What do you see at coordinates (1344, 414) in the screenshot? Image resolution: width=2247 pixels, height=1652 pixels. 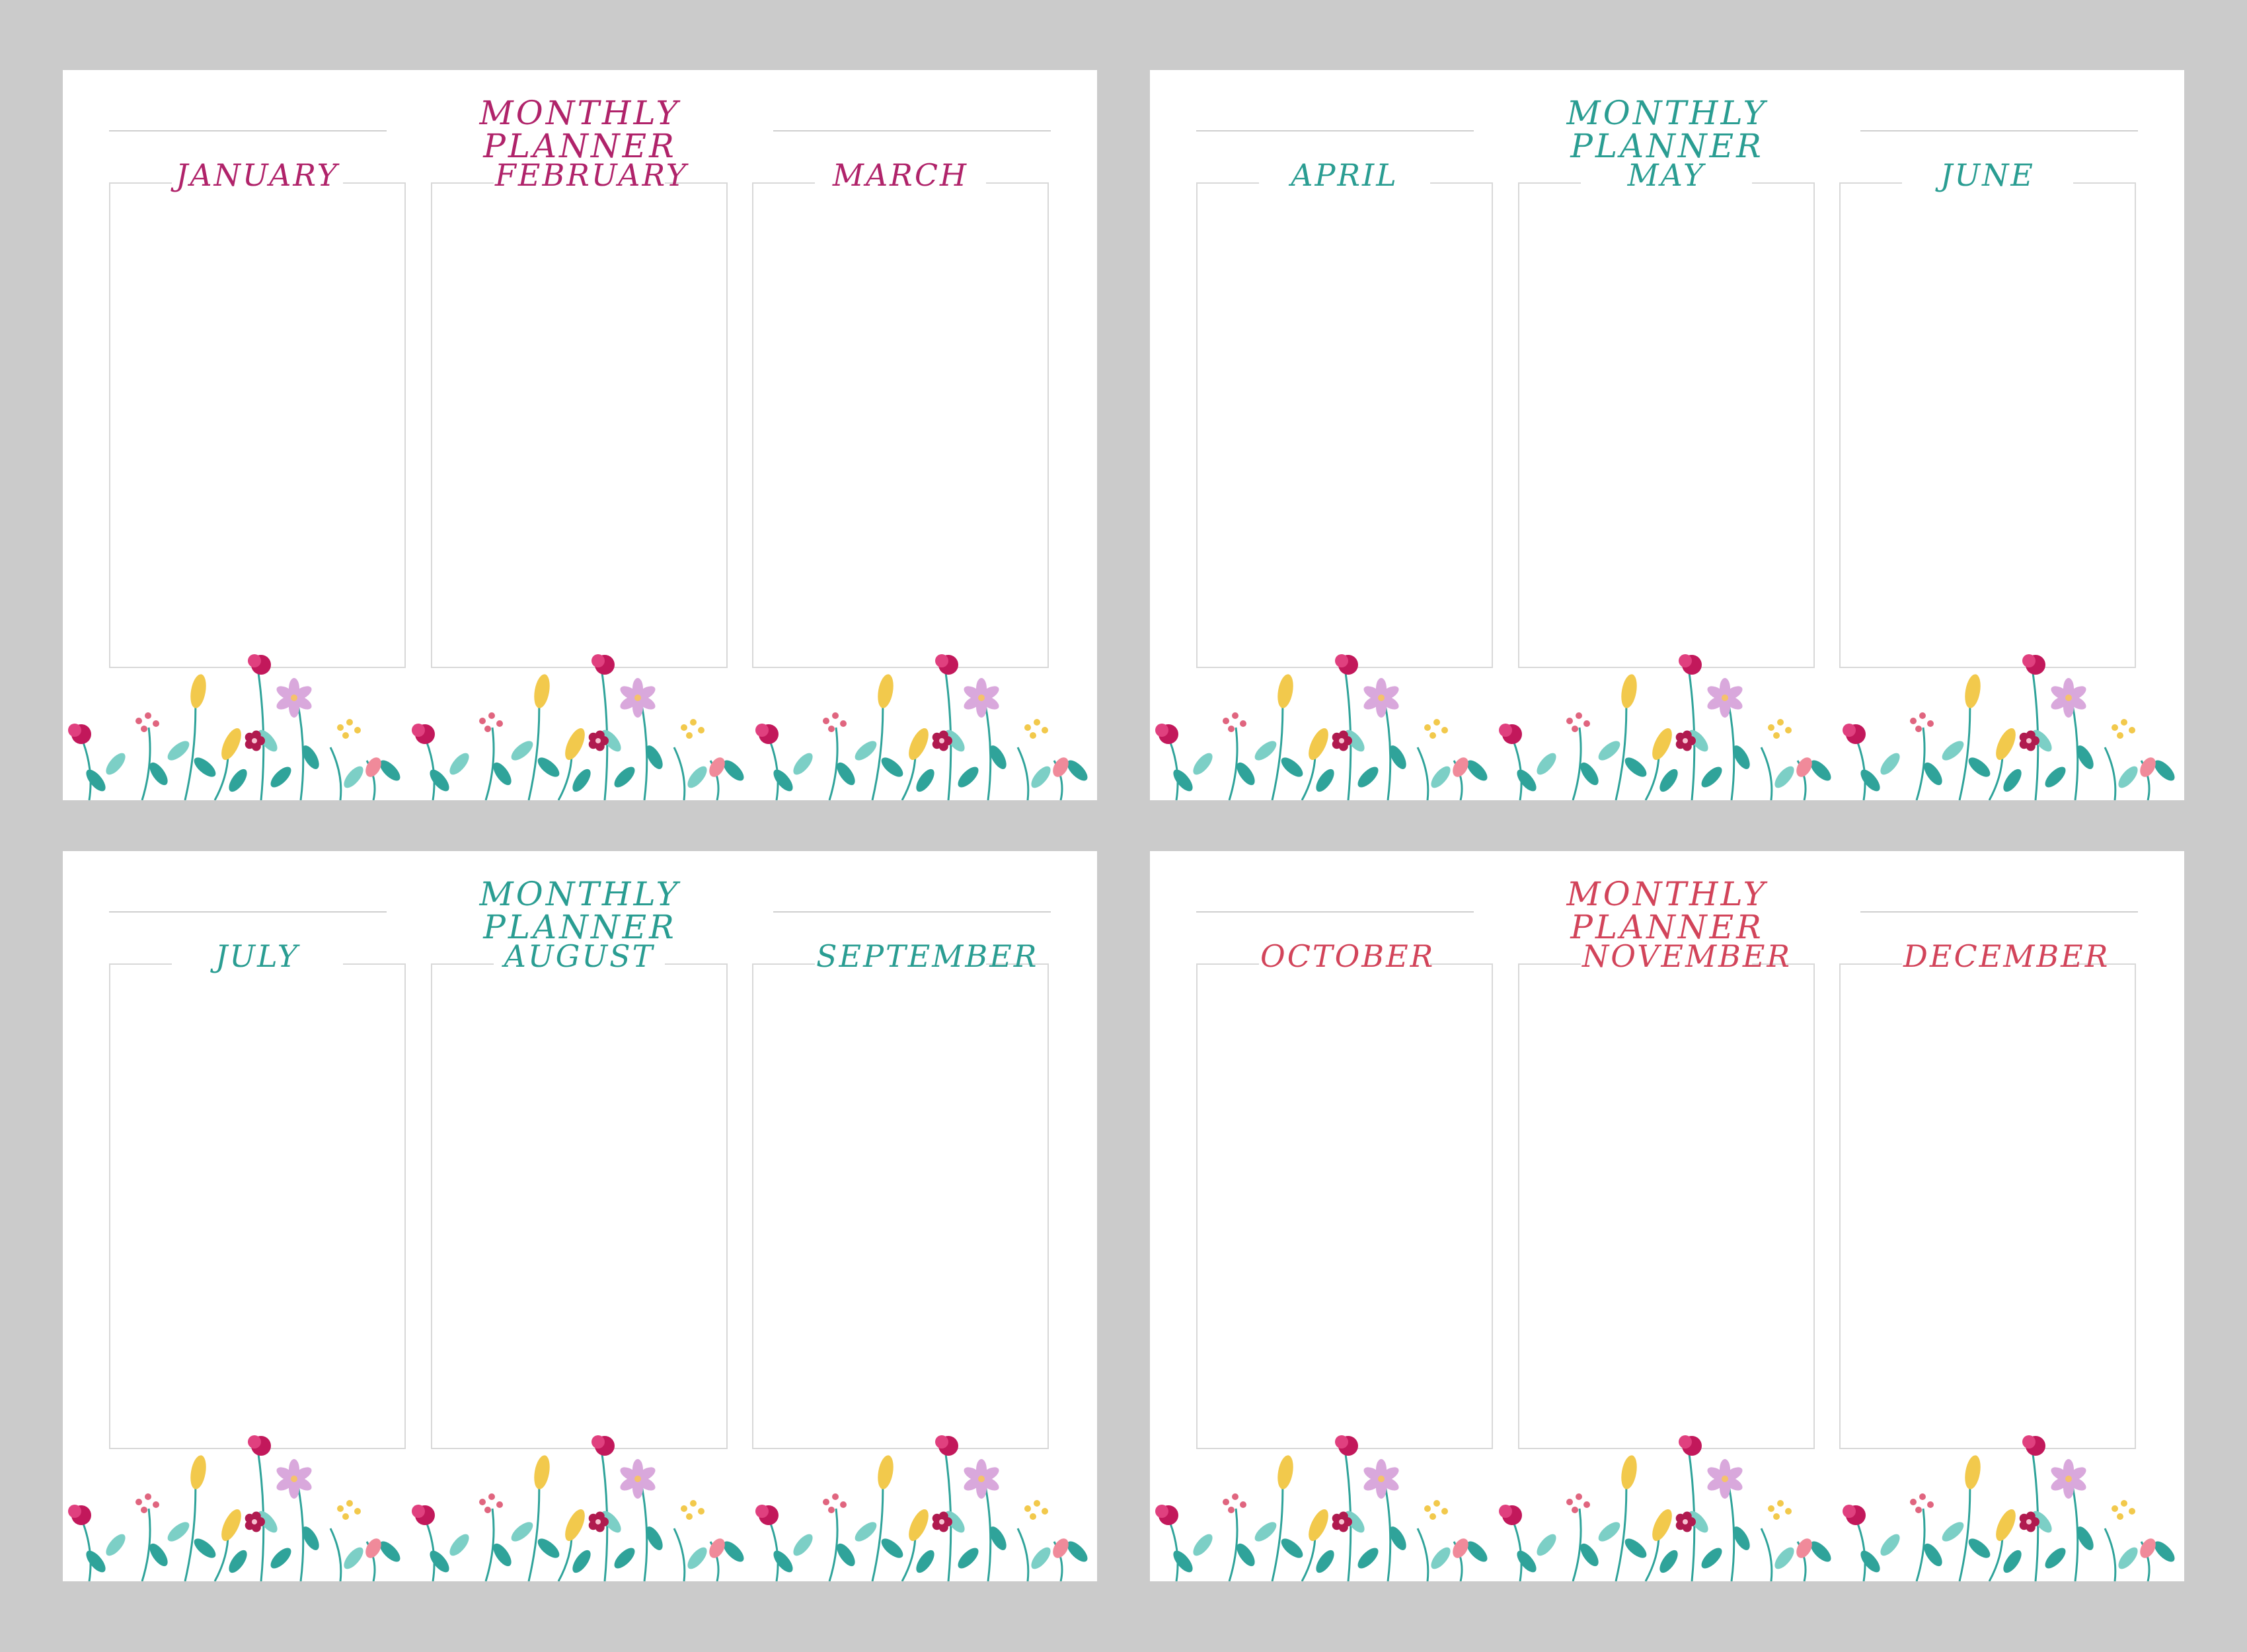 I see `month-box-april: APRIL` at bounding box center [1344, 414].